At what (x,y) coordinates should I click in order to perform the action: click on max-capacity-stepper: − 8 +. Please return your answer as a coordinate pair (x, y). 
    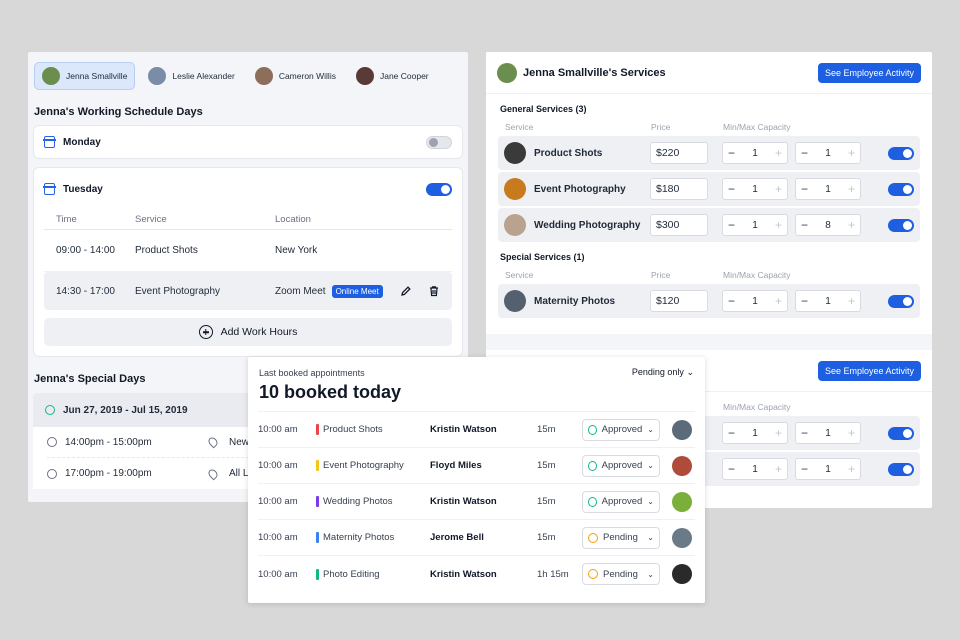
    Looking at the image, I should click on (828, 225).